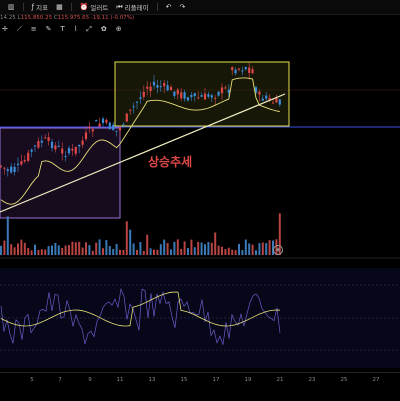 This screenshot has width=400, height=401. What do you see at coordinates (40, 7) in the screenshot?
I see `indicators-button: ƒ 지표` at bounding box center [40, 7].